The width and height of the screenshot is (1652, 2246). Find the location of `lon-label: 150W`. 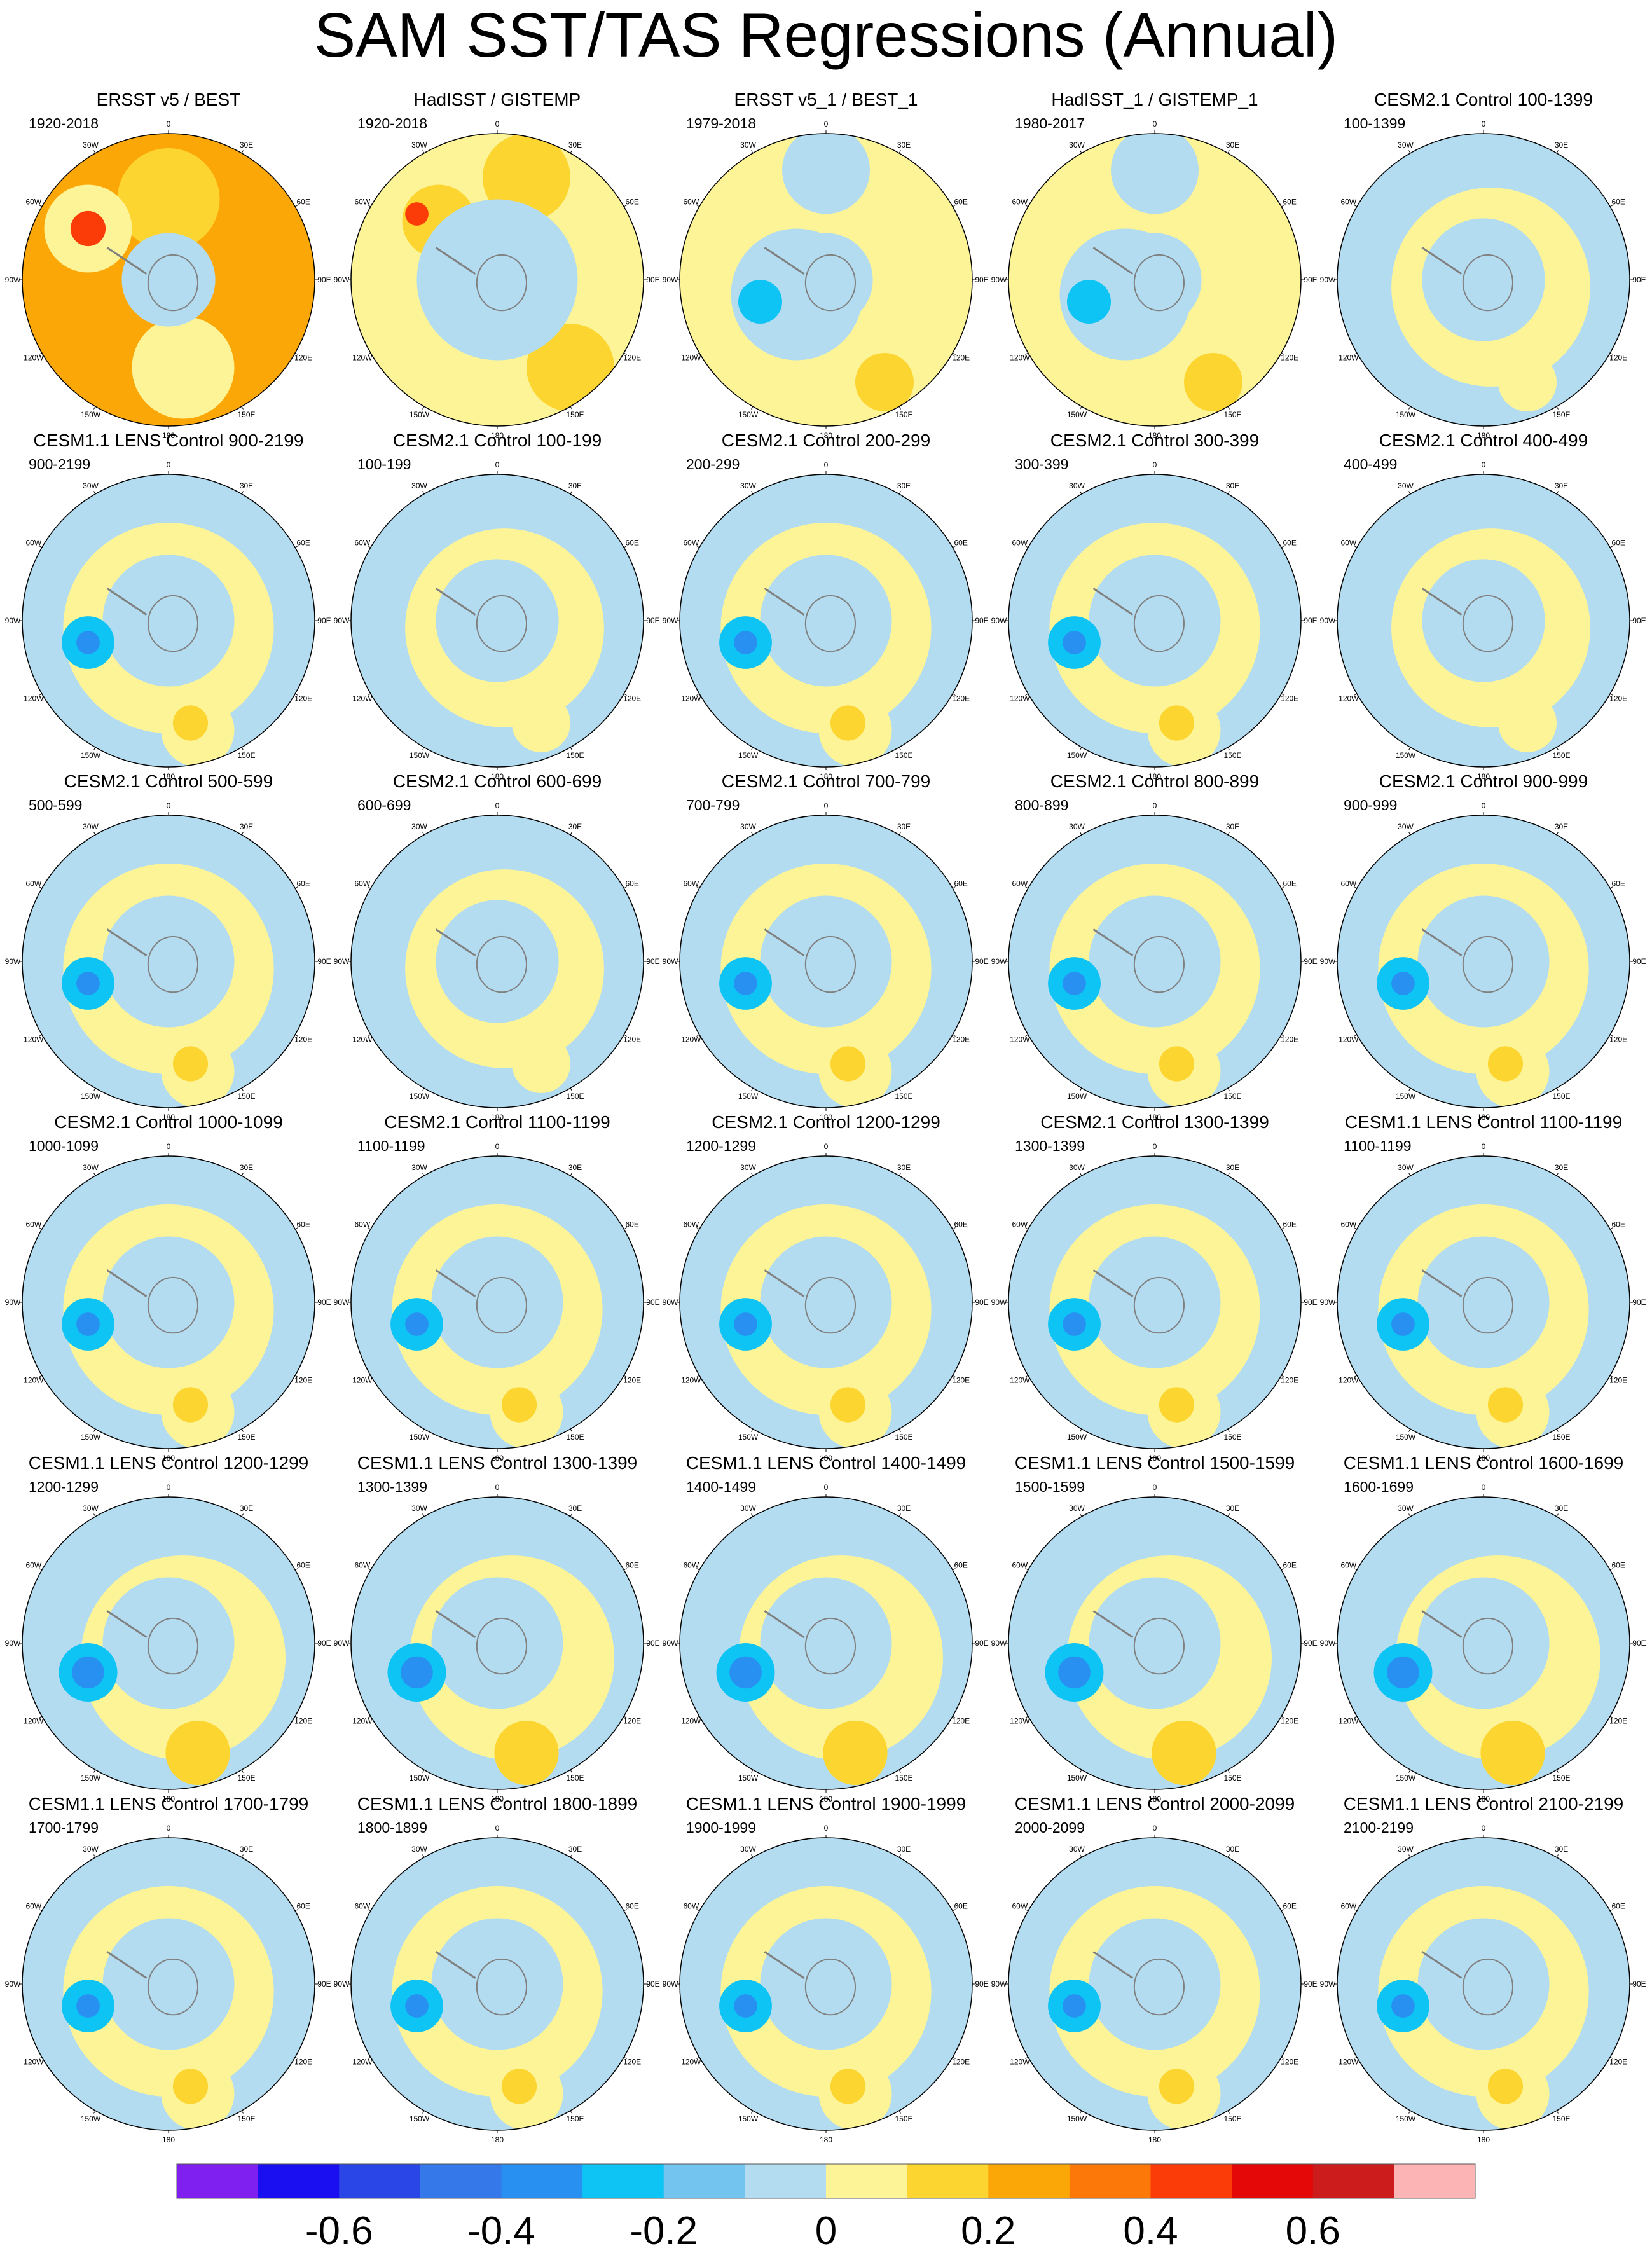

lon-label: 150W is located at coordinates (1406, 414).